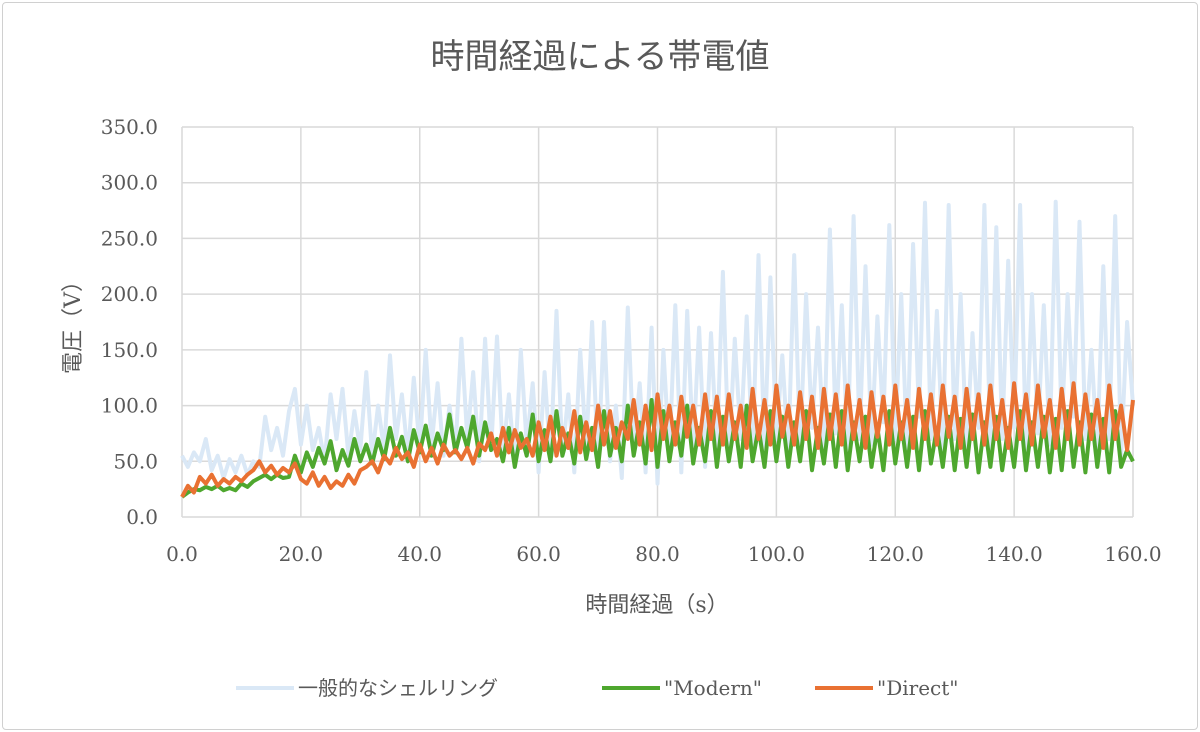 The width and height of the screenshot is (1200, 732). Describe the element at coordinates (129, 127) in the screenshot. I see `y-tick-label: 350.0` at that location.